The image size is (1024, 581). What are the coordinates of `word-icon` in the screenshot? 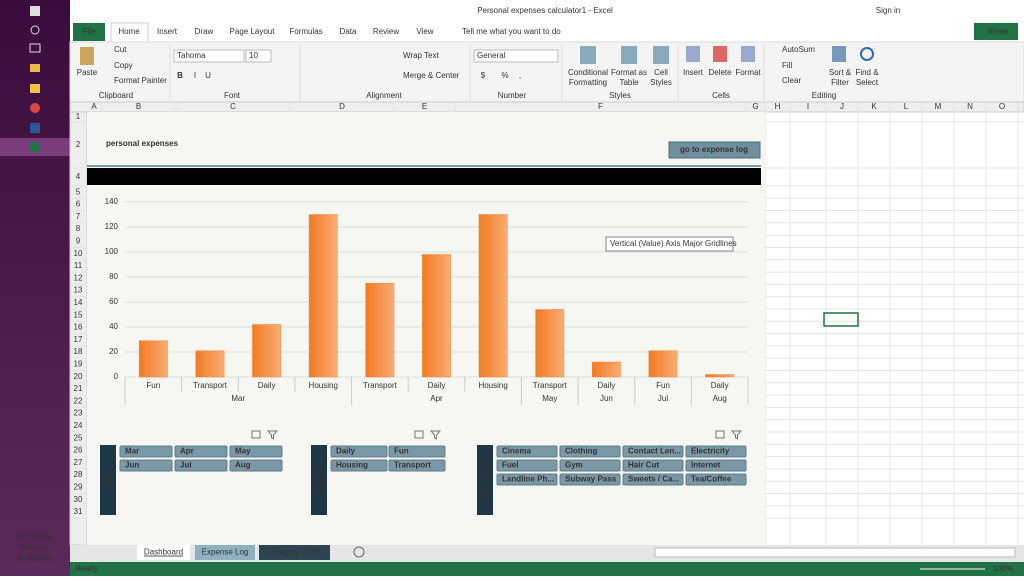 It's located at (35, 128).